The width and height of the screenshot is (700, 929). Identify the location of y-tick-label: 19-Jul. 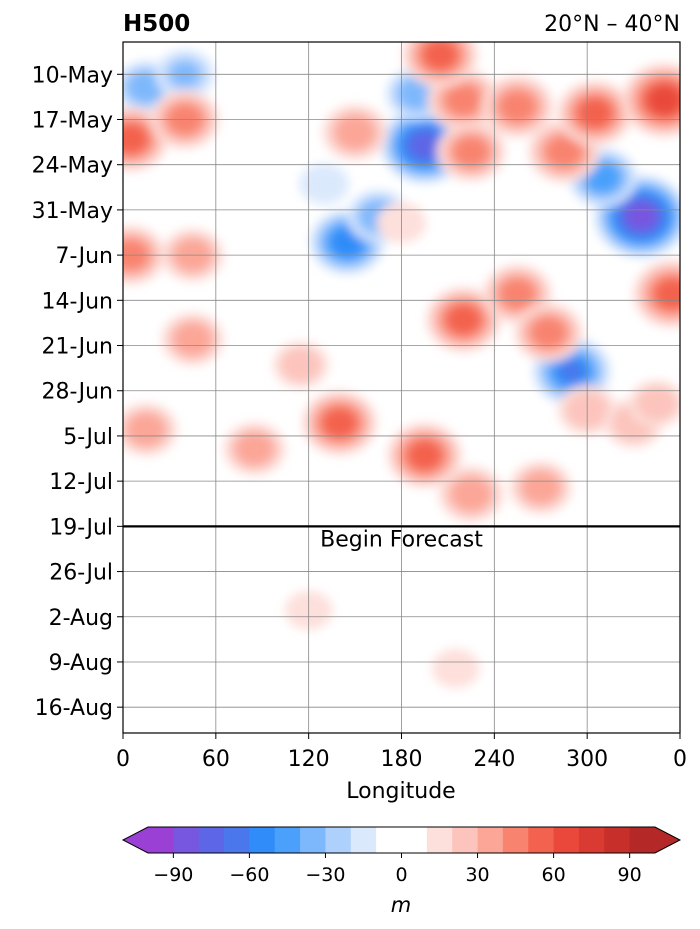
(81, 527).